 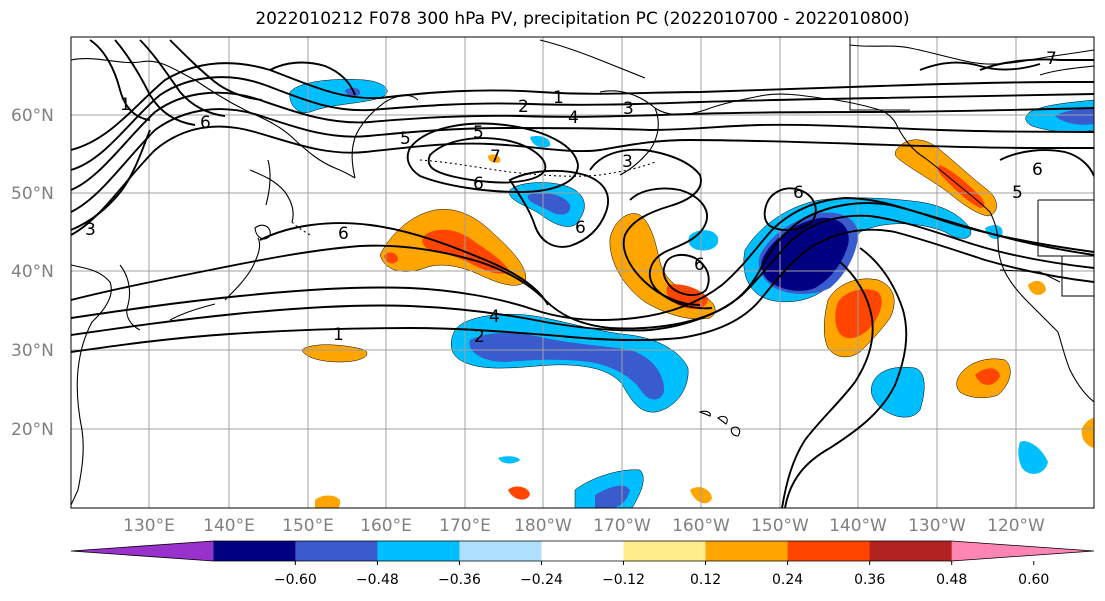 I want to click on lon-label: 180°W, so click(x=543, y=526).